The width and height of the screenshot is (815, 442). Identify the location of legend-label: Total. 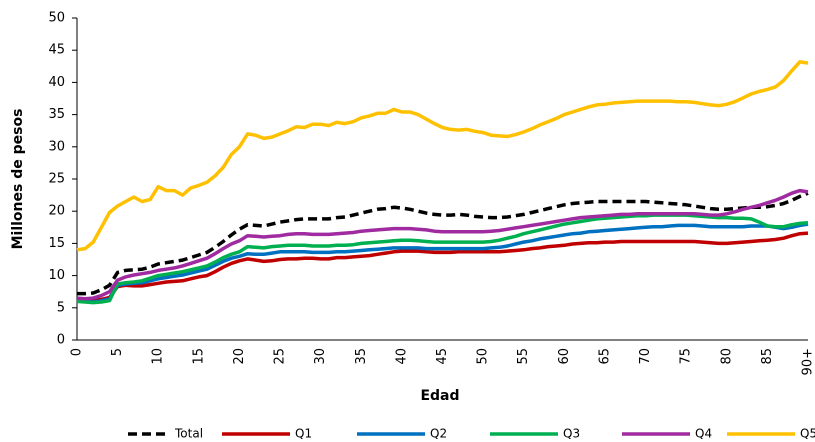
(188, 434).